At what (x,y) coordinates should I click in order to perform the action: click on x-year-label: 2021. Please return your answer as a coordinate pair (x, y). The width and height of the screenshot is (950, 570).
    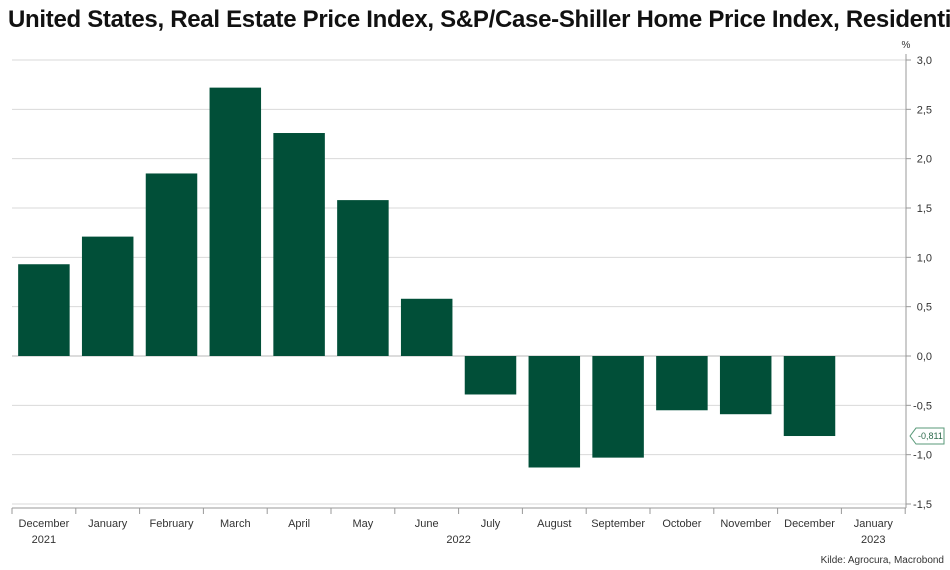
    Looking at the image, I should click on (44, 540).